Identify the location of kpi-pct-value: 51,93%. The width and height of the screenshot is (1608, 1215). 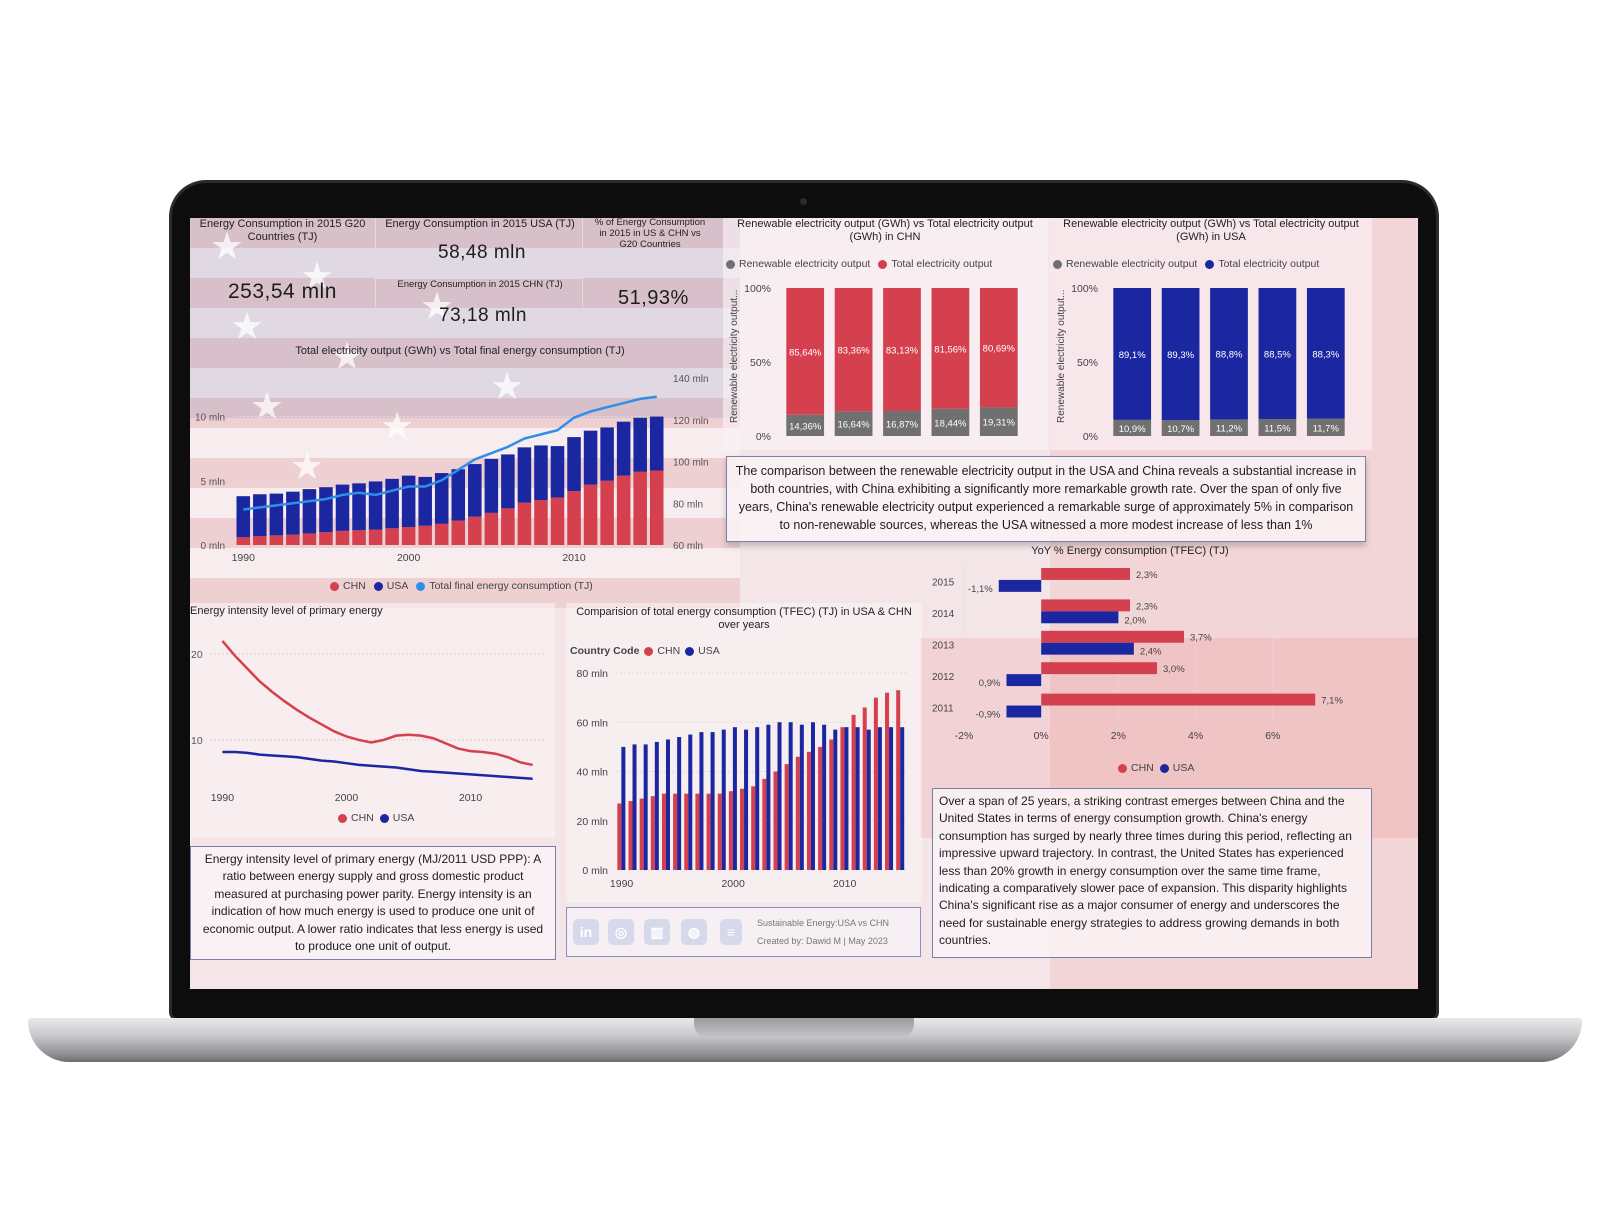
(653, 298).